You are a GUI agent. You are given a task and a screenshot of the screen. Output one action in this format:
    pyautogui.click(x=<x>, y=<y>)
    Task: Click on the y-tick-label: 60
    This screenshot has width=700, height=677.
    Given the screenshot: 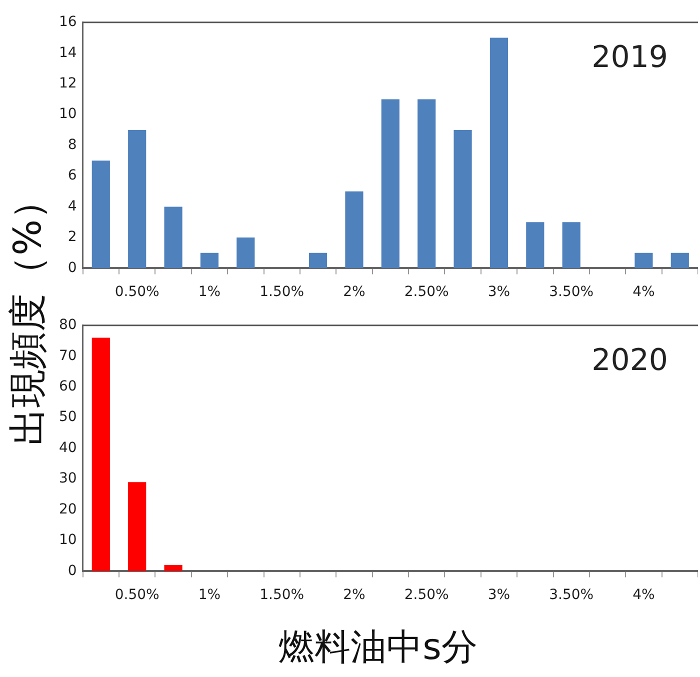 What is the action you would take?
    pyautogui.click(x=67, y=386)
    